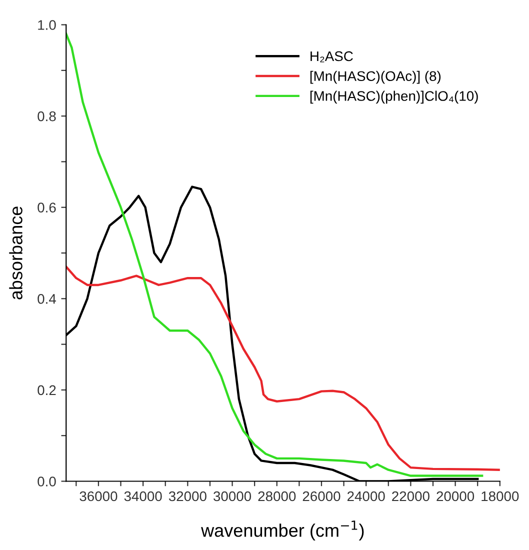 This screenshot has width=529, height=550. I want to click on x-tick-label: 30000, so click(233, 496).